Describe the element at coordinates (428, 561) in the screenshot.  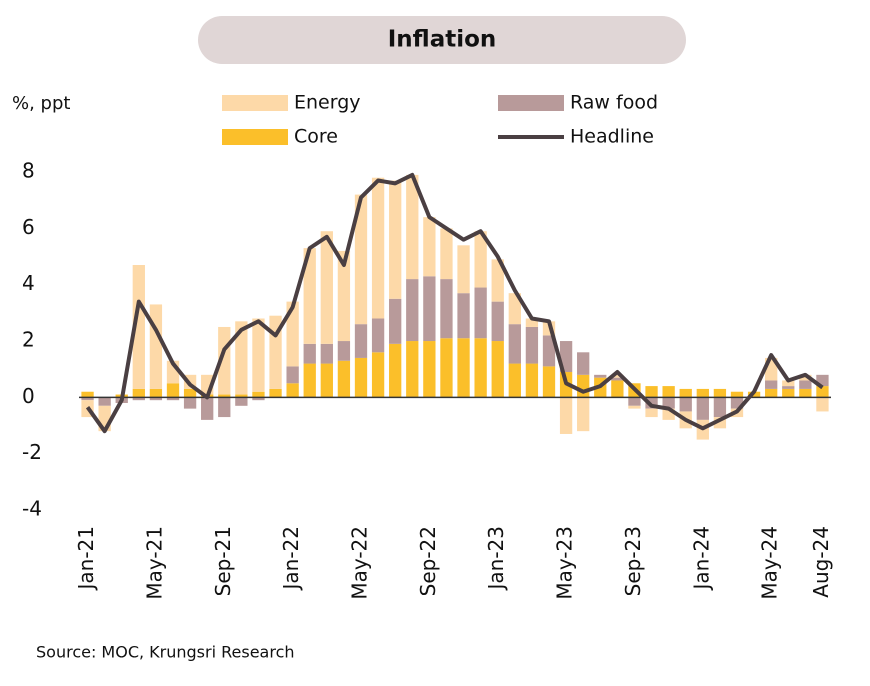
I see `x-tick-label: Sep-22` at that location.